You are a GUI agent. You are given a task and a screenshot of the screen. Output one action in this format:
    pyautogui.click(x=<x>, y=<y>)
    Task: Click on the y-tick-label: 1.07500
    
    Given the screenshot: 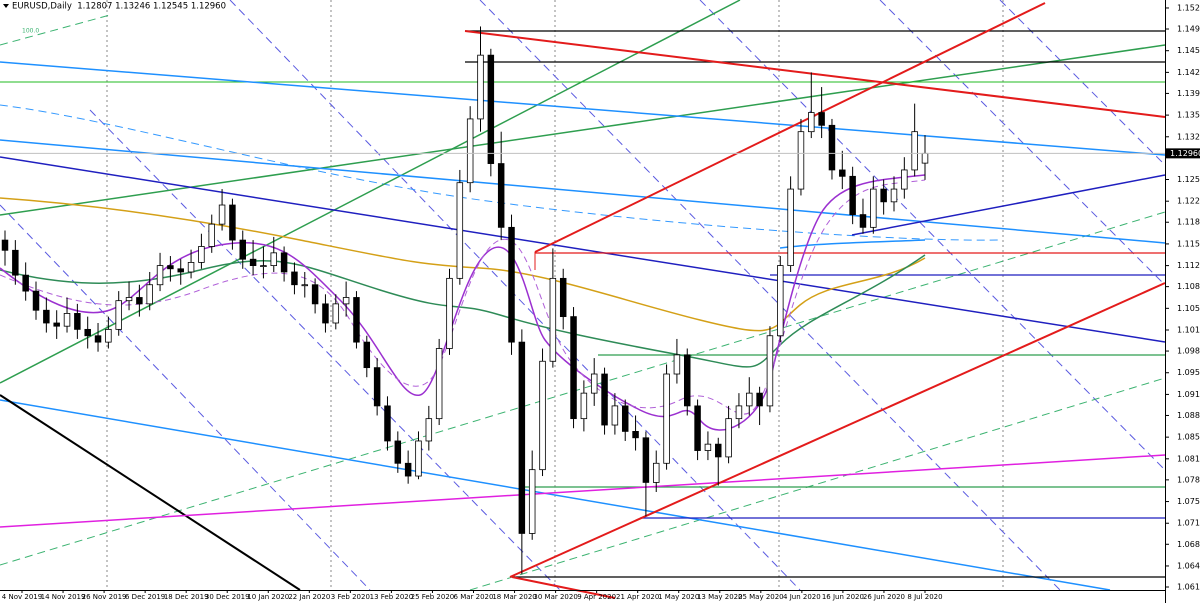 What is the action you would take?
    pyautogui.click(x=1188, y=501)
    